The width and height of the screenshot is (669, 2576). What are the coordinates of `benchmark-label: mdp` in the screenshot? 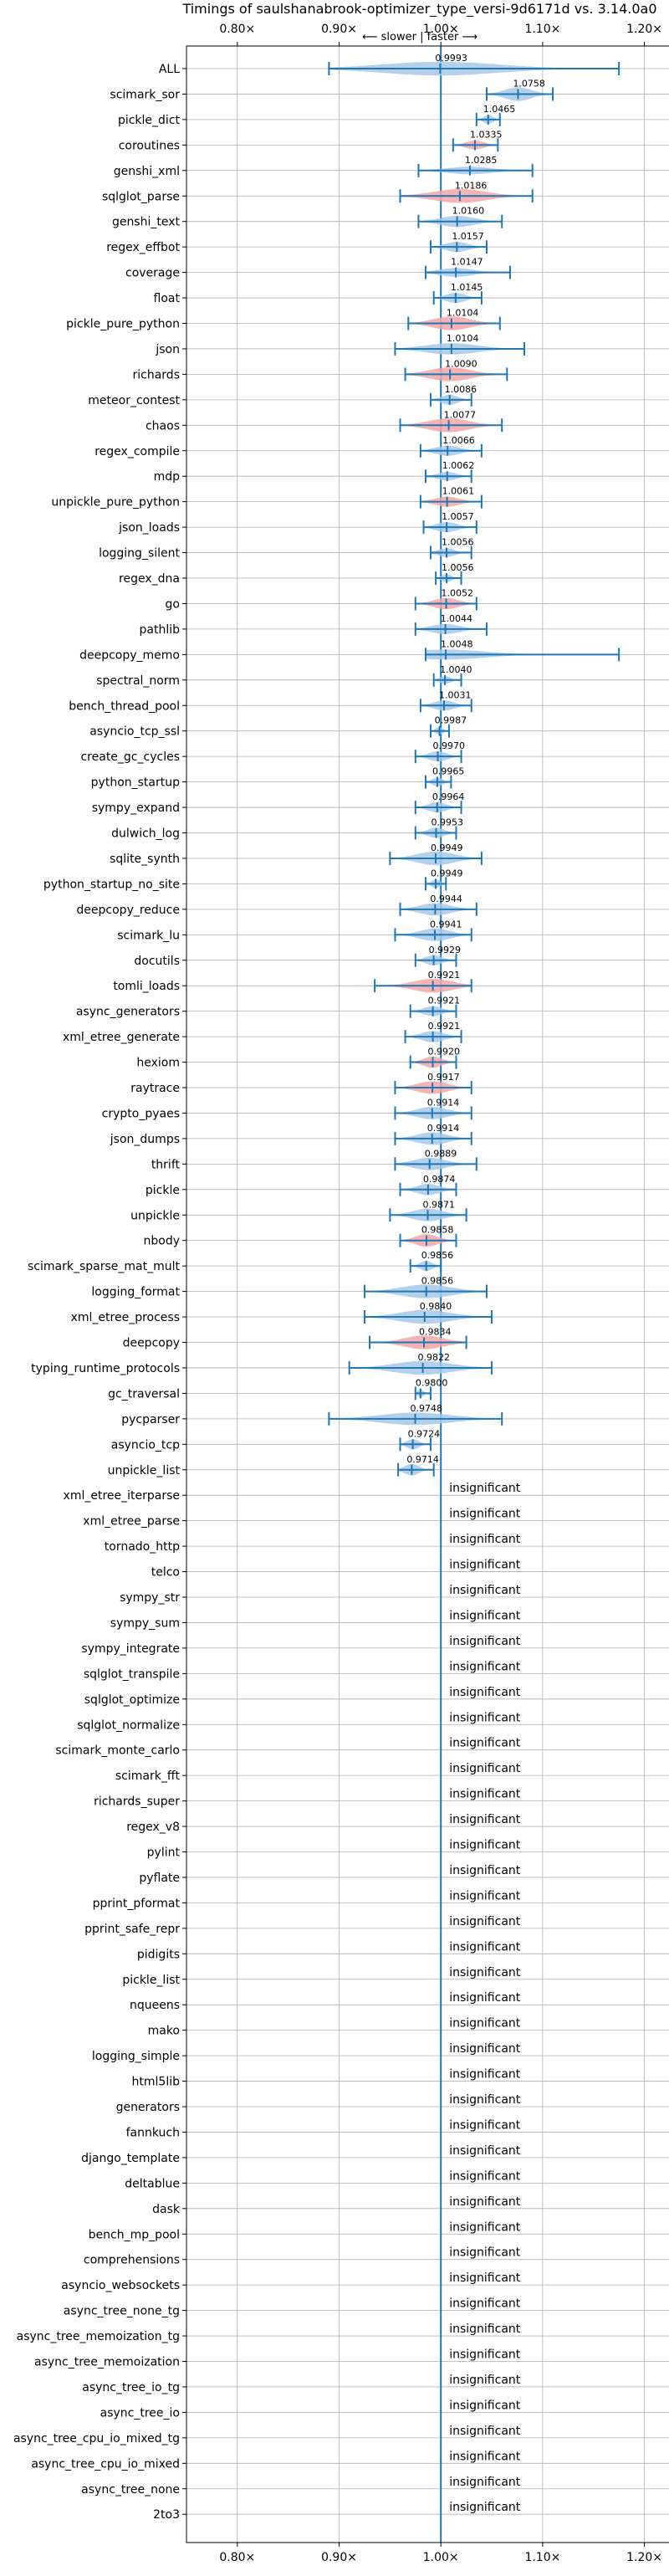 It's located at (167, 477).